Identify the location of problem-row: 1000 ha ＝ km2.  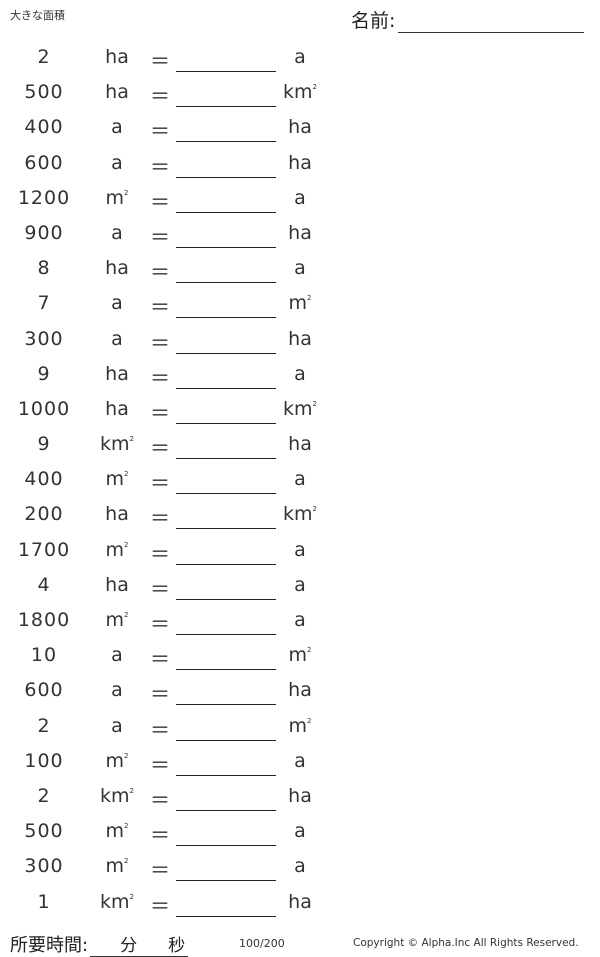
(300, 409).